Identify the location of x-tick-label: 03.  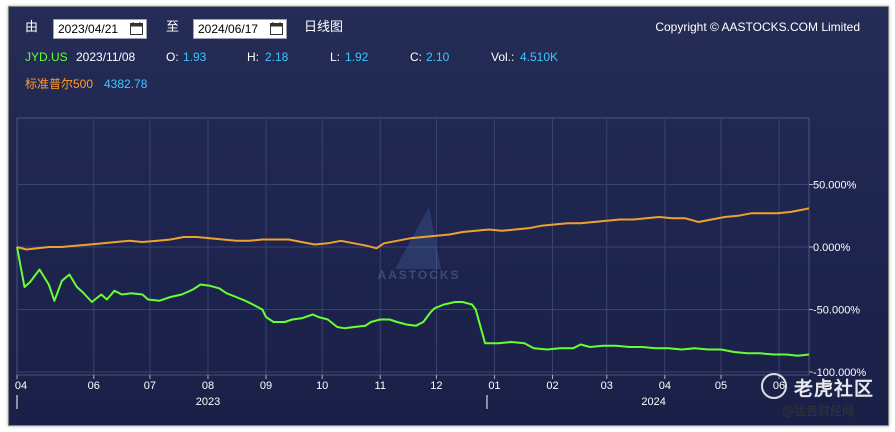
(607, 386).